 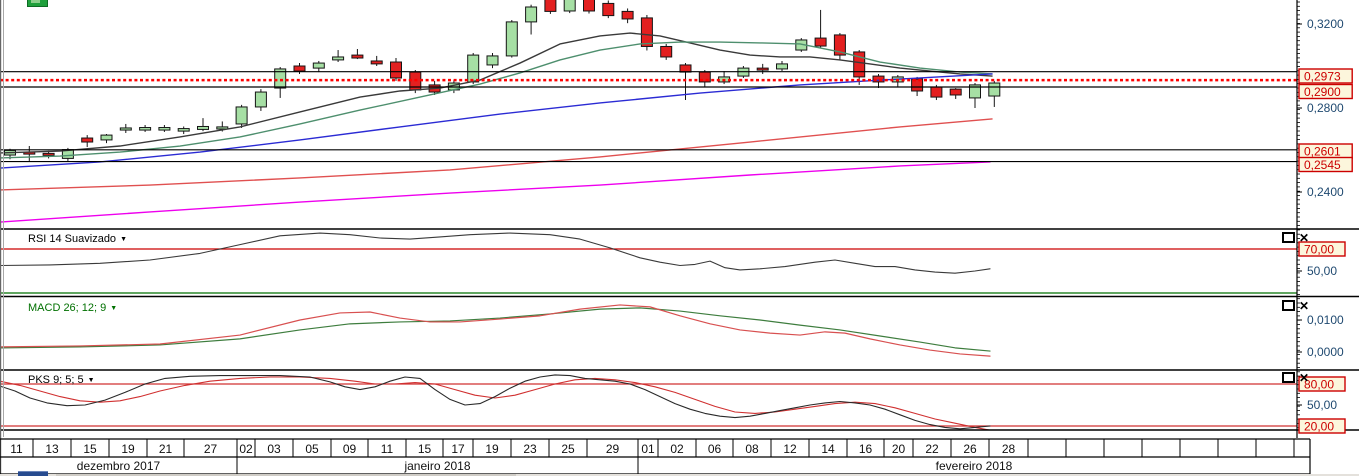 I want to click on macd-window-buttons: ✕, so click(x=1296, y=305).